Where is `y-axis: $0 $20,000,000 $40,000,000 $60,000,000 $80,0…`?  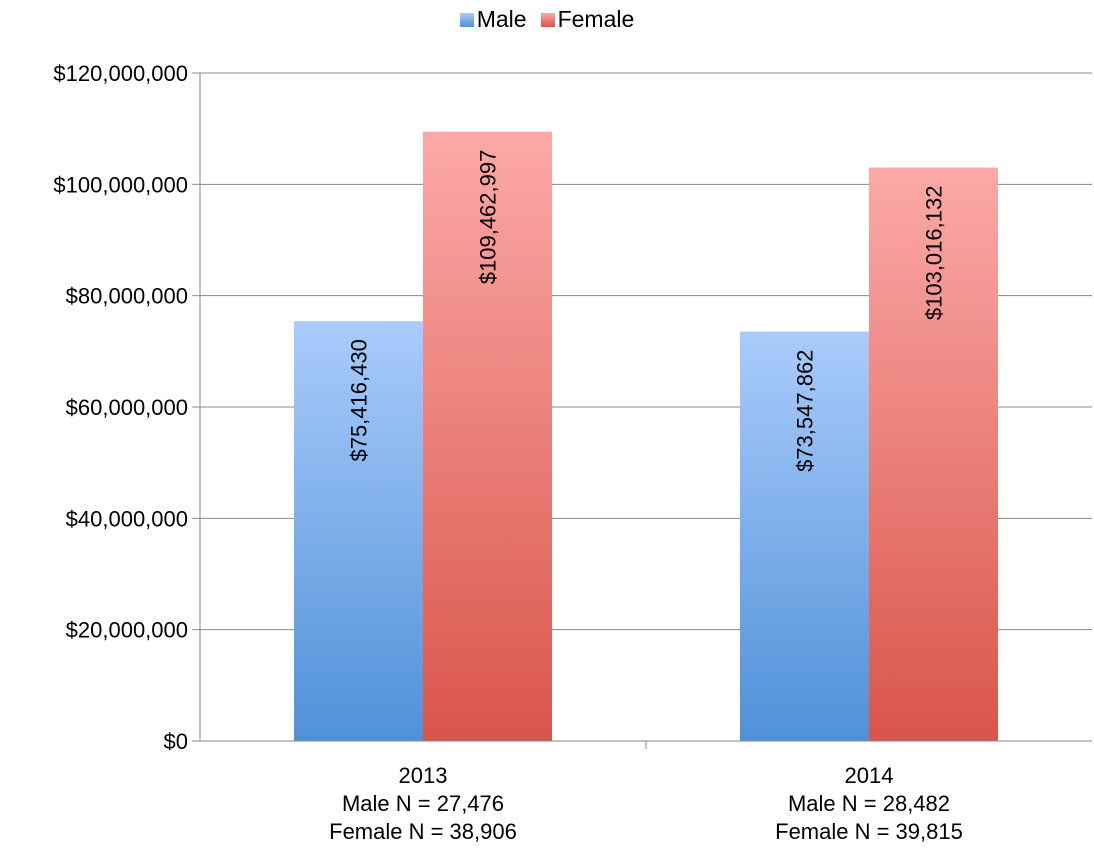
y-axis: $0 $20,000,000 $40,000,000 $60,000,000 $80,0… is located at coordinates (127, 407).